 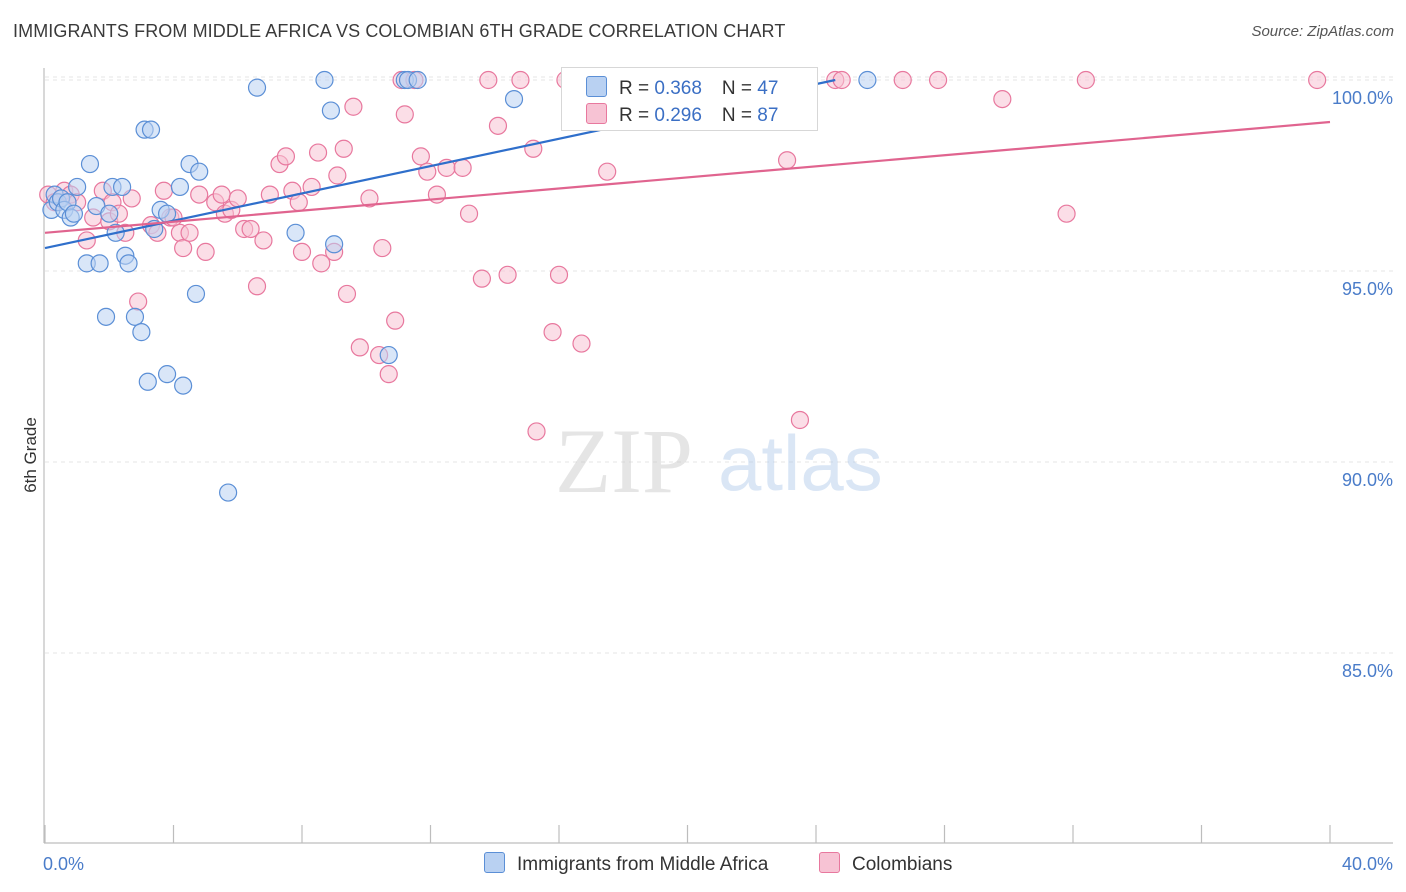 I want to click on watermark-zip: ZIP, so click(x=624, y=461).